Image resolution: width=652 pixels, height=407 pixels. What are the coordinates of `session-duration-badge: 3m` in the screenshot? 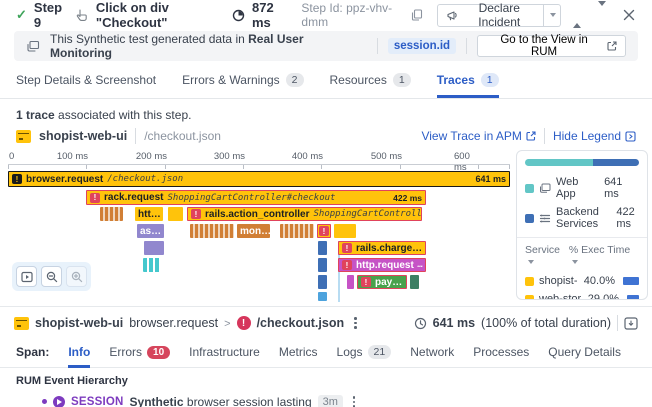 It's located at (330, 400).